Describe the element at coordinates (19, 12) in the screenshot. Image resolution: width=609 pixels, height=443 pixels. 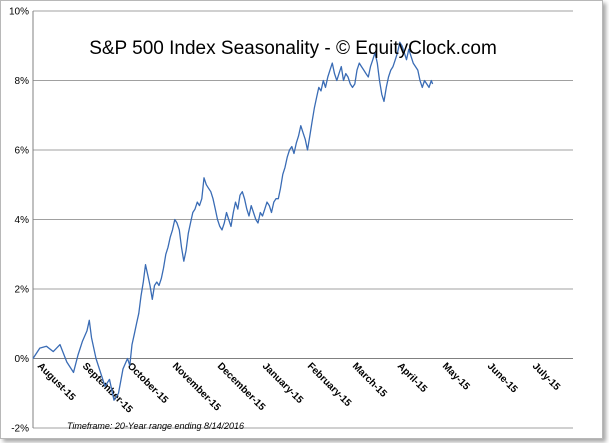
I see `y-tick-label: 10%` at that location.